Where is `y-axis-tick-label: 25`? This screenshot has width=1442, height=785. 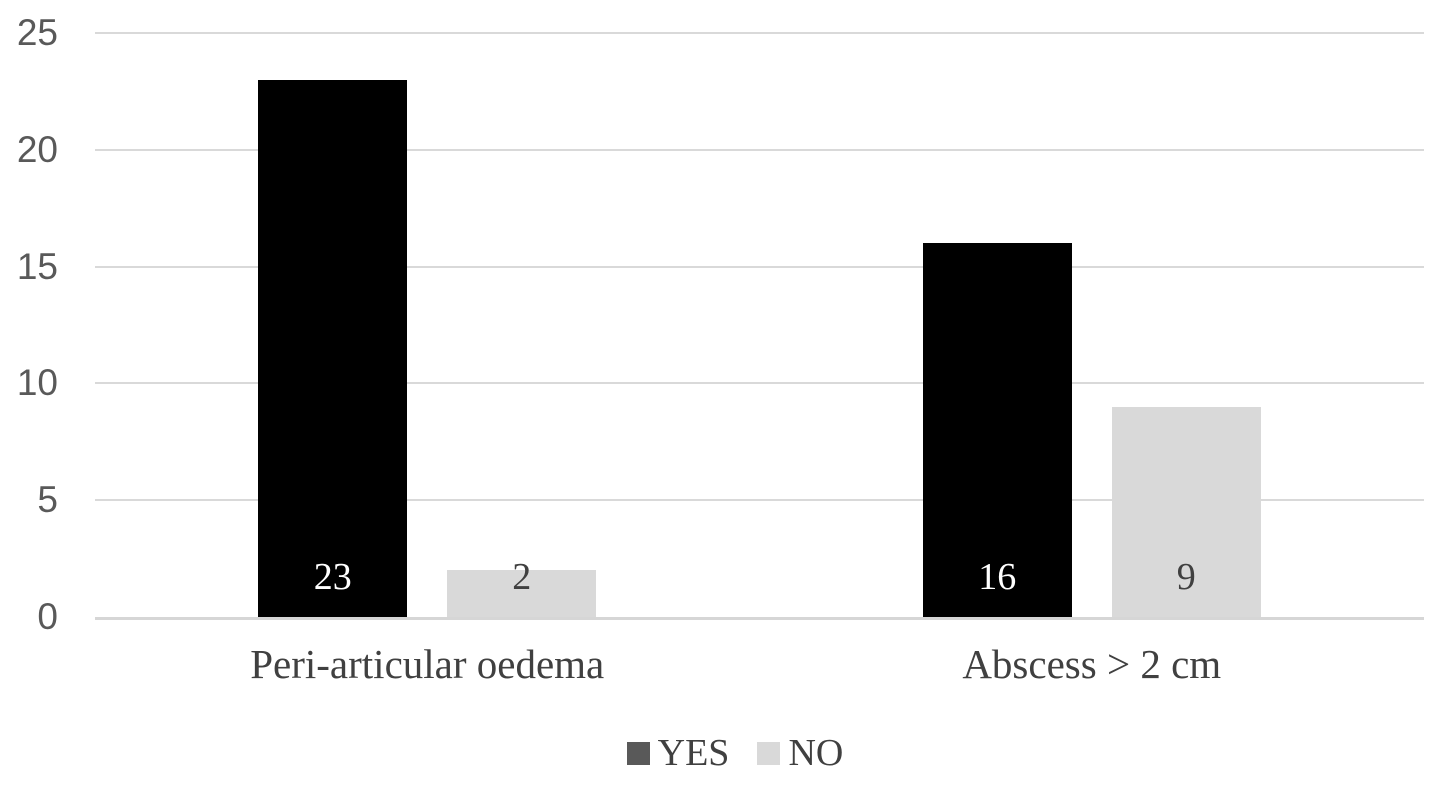
y-axis-tick-label: 25 is located at coordinates (37, 32).